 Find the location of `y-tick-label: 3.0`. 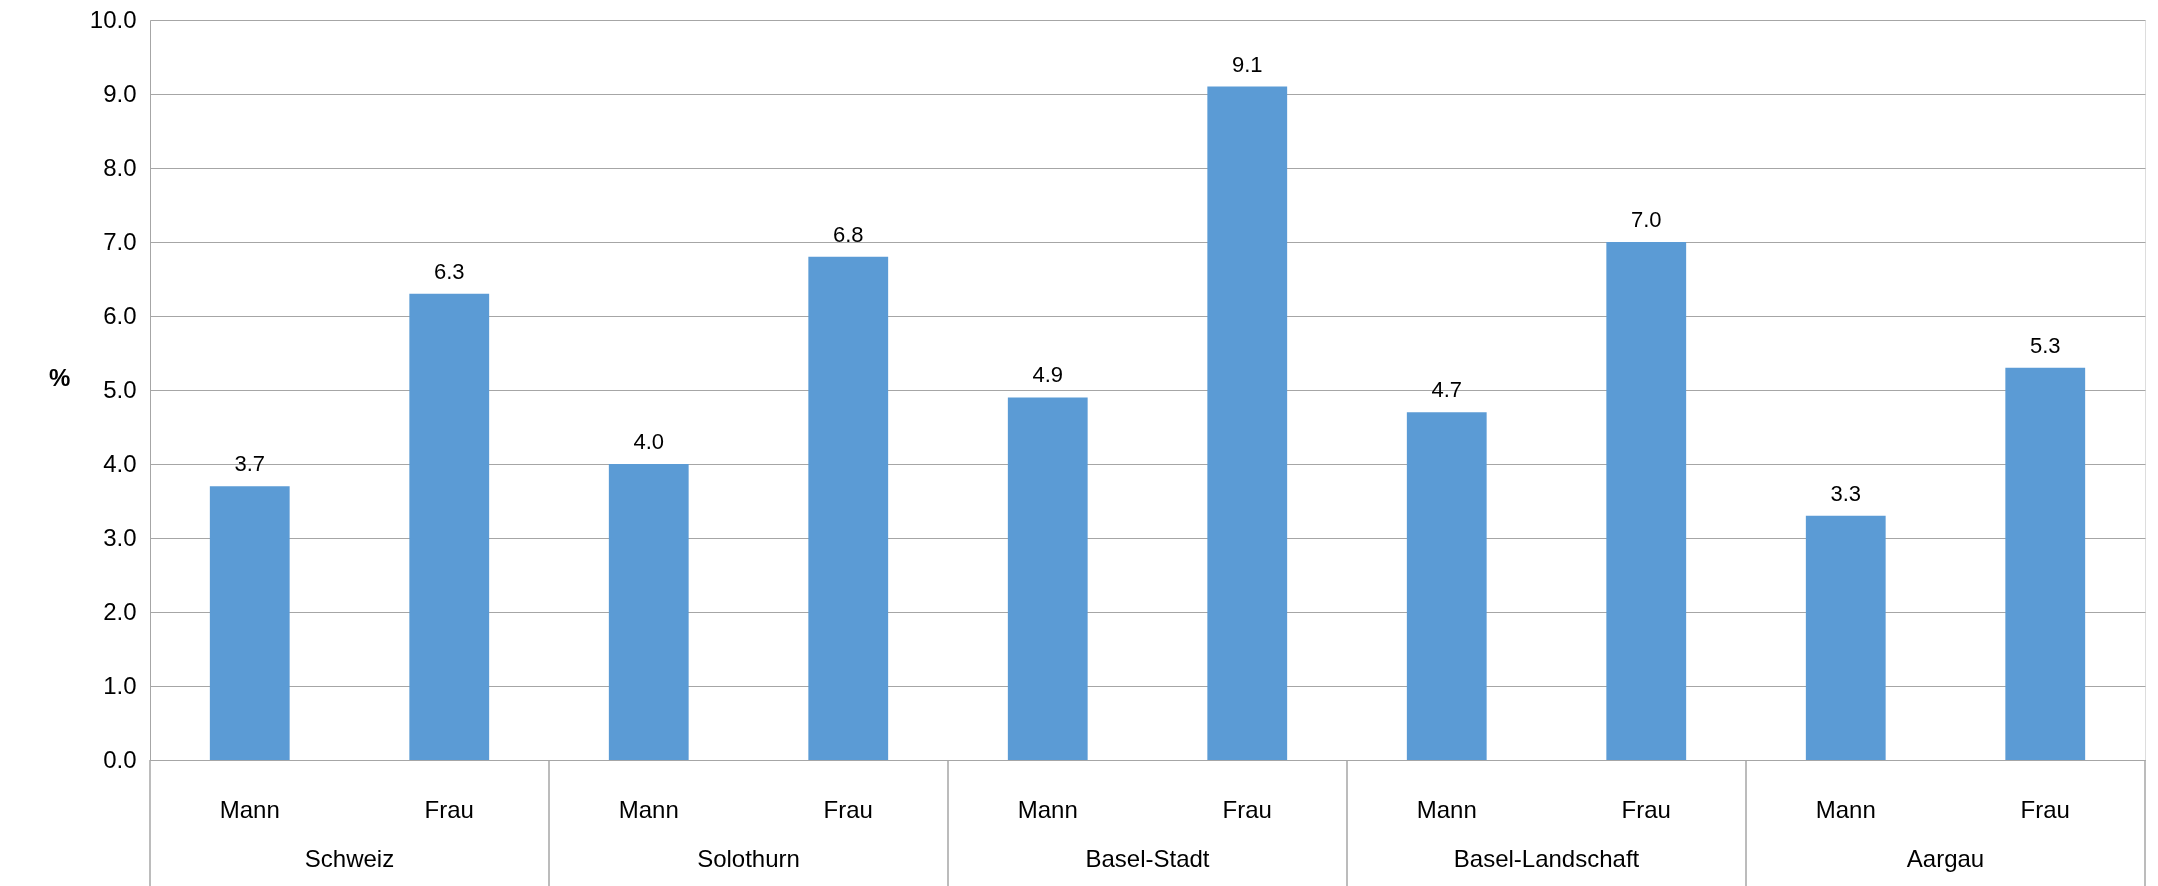

y-tick-label: 3.0 is located at coordinates (120, 537).